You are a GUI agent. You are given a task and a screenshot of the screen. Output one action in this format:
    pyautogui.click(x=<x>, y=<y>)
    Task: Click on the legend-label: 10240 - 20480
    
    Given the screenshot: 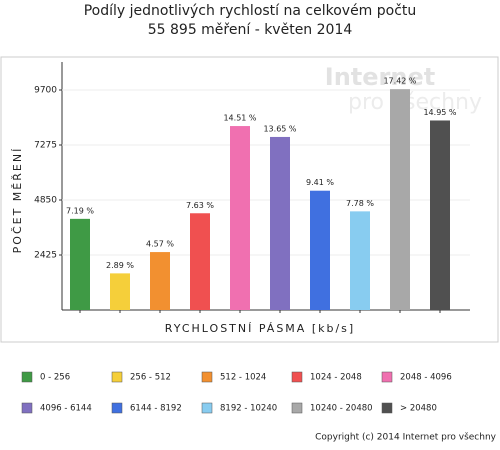 What is the action you would take?
    pyautogui.click(x=341, y=409)
    